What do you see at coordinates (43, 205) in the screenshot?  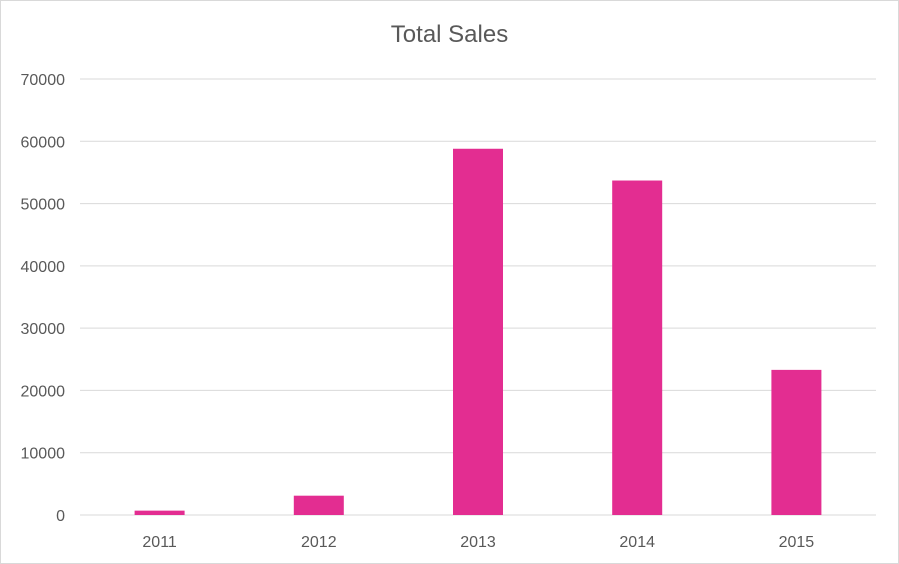 I see `y-tick-label: 50000` at bounding box center [43, 205].